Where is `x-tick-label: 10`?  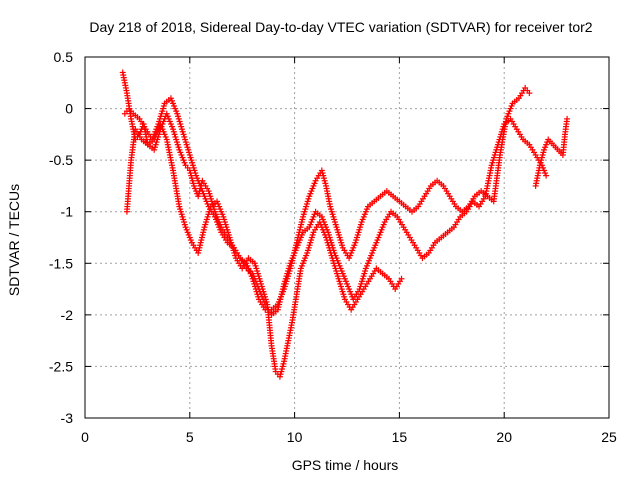
x-tick-label: 10 is located at coordinates (295, 437).